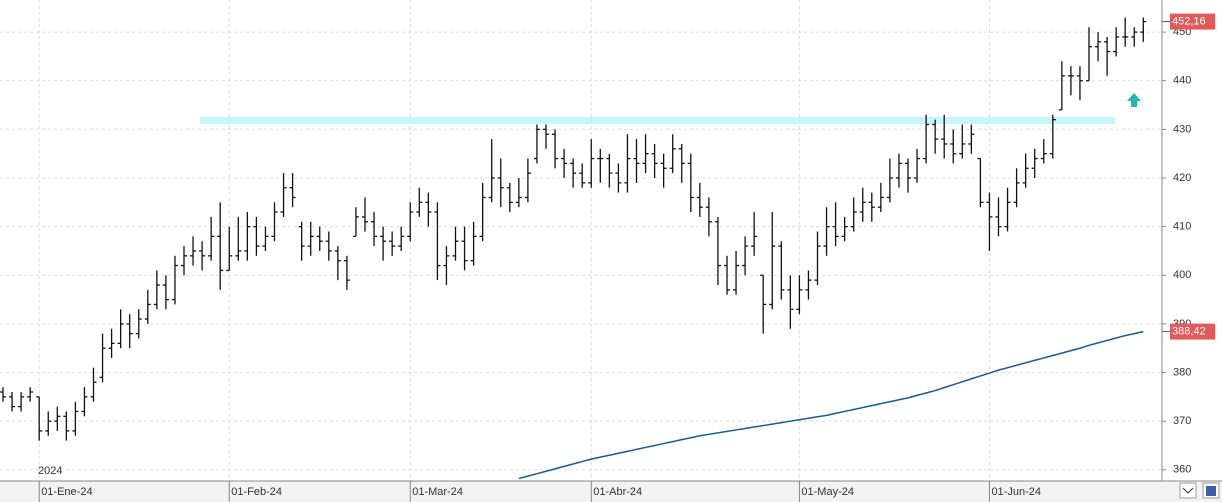 Image resolution: width=1222 pixels, height=502 pixels. Describe the element at coordinates (1182, 227) in the screenshot. I see `y-tick-label: 410` at that location.